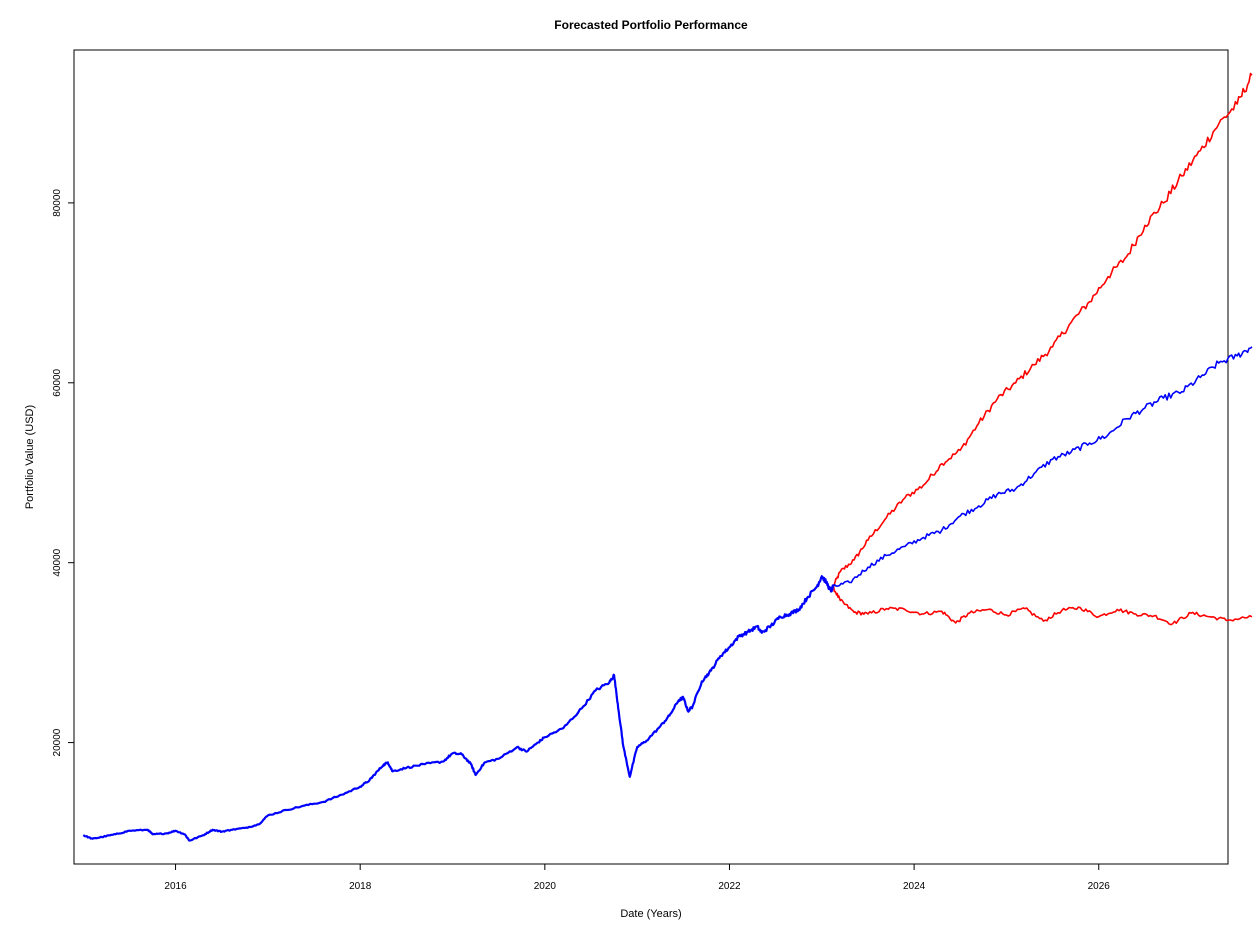  Describe the element at coordinates (637, 878) in the screenshot. I see `x-axis: 2016 2018 2020 2022 2024 2026` at that location.